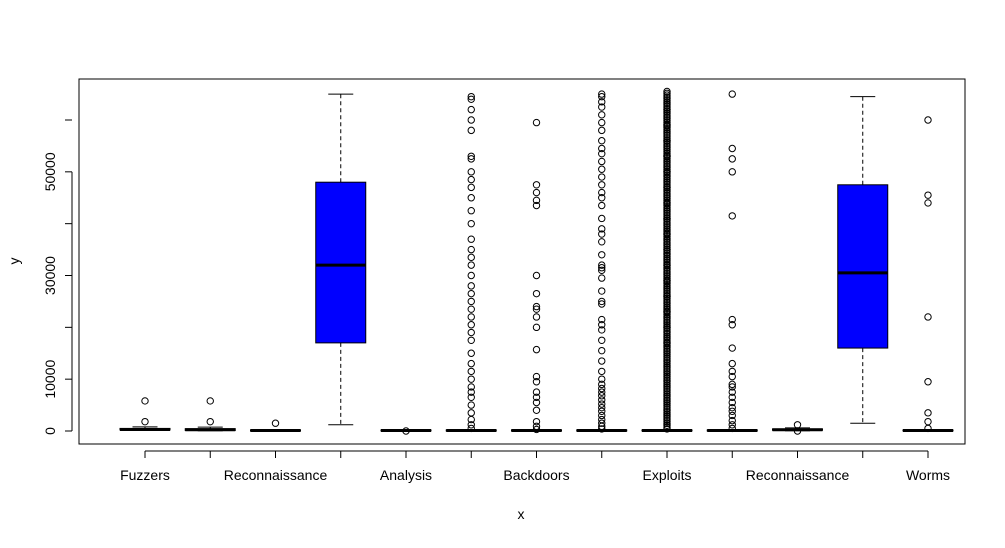 This screenshot has height=548, width=1005. Describe the element at coordinates (536, 475) in the screenshot. I see `x-tick-label: Backdoors` at that location.